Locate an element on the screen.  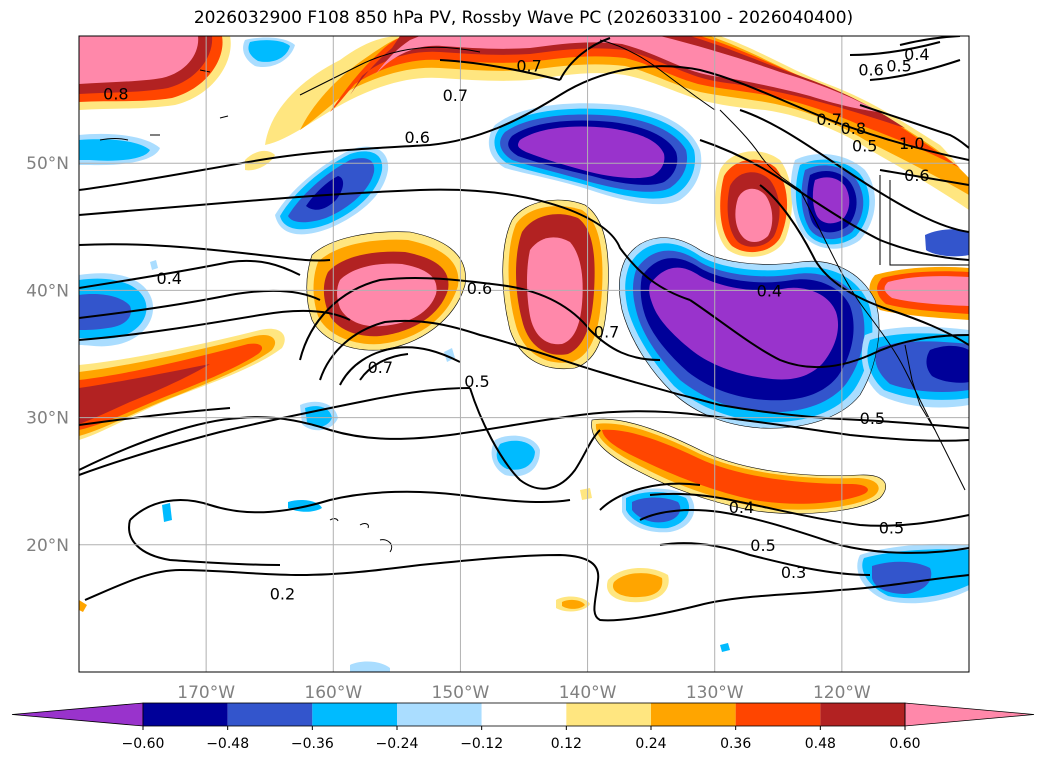
longitude-label: 150°W is located at coordinates (461, 693).